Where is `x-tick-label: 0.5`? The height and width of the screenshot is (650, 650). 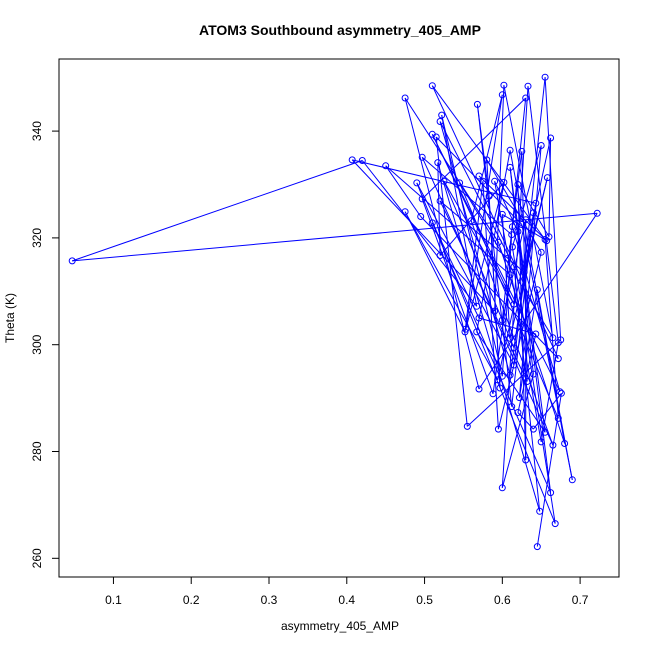
x-tick-label: 0.5 is located at coordinates (424, 600).